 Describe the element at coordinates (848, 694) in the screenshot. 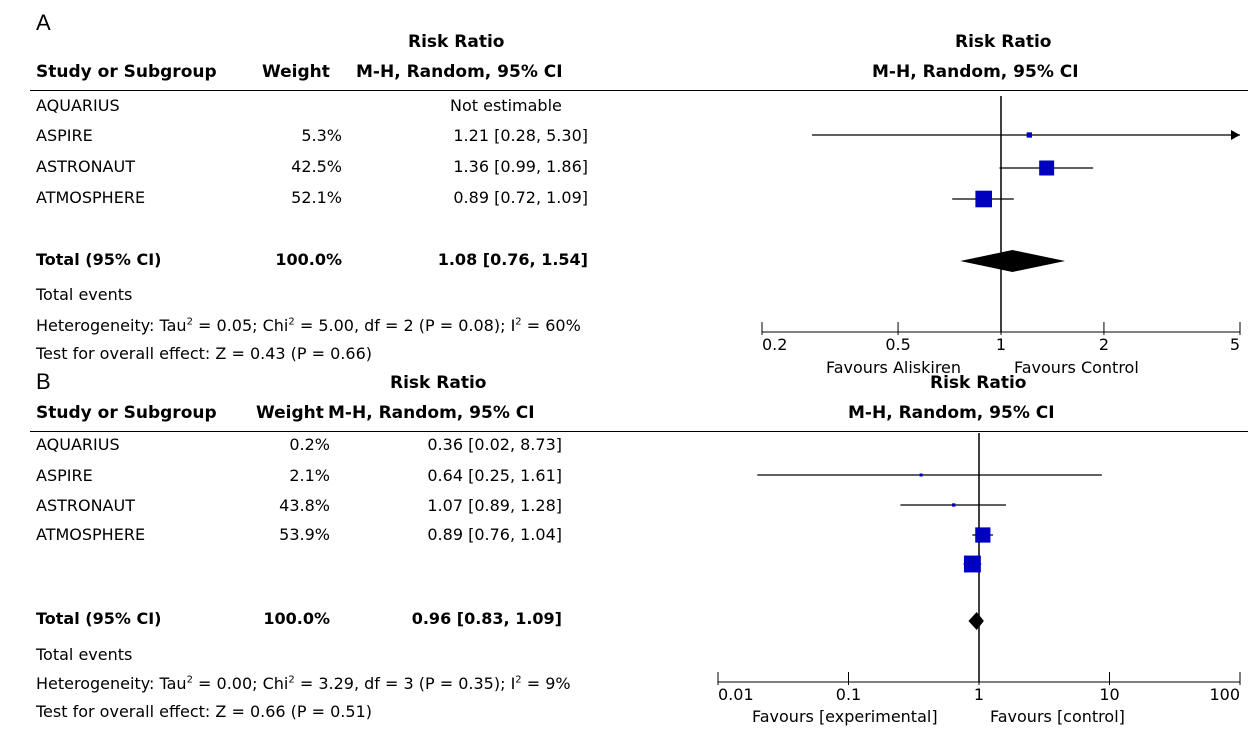

I see `x-tick-label: 0.1` at that location.